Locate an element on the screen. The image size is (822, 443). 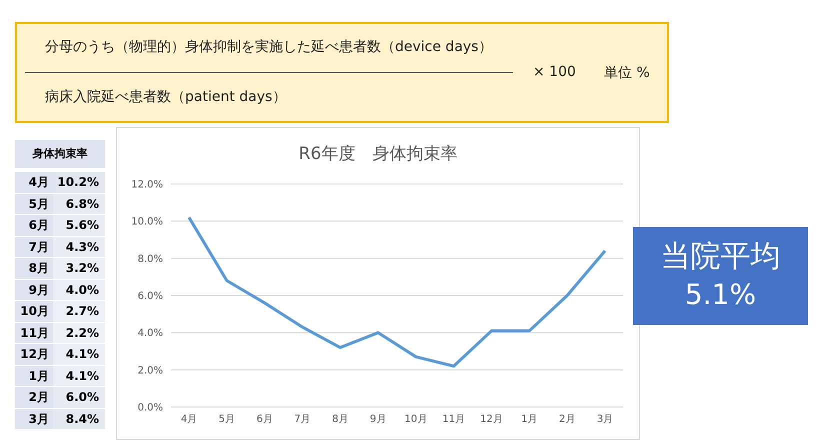
data-label: 8.4% is located at coordinates (79, 418).